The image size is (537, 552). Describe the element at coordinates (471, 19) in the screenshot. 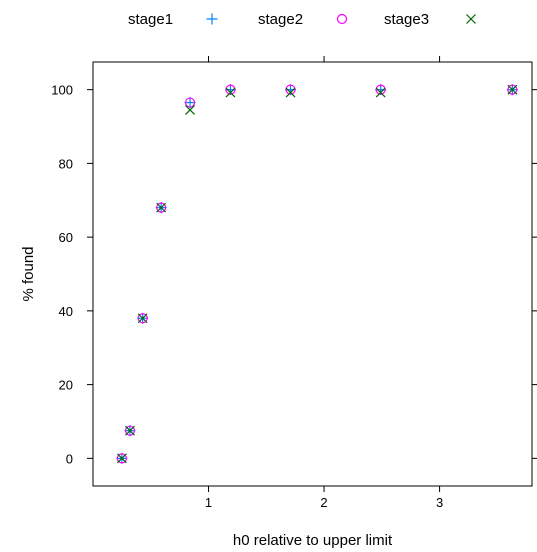

I see `legend-marker-stage3` at that location.